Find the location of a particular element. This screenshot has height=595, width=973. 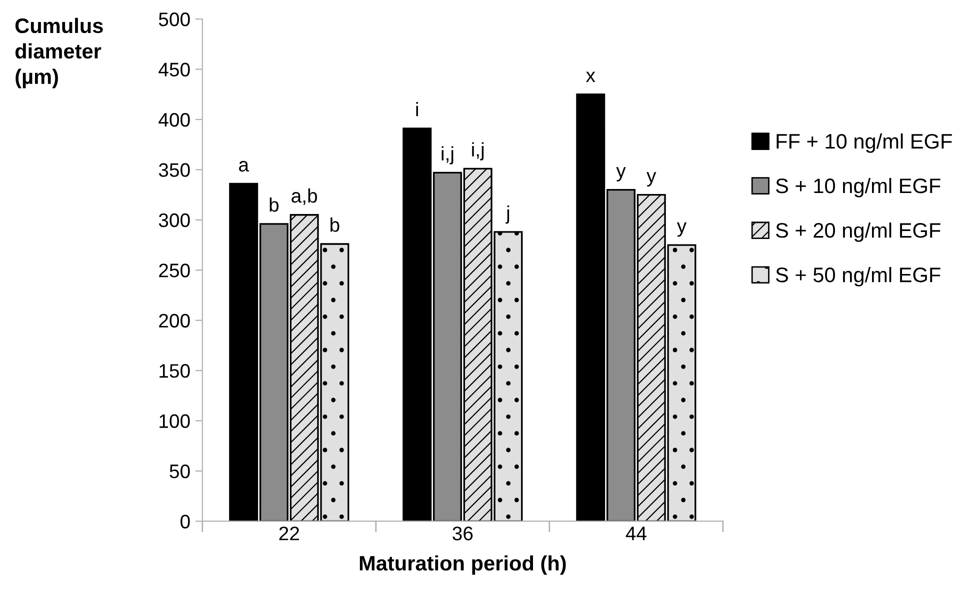

legend-label: FF + 10 ng/ml EGF is located at coordinates (864, 143).